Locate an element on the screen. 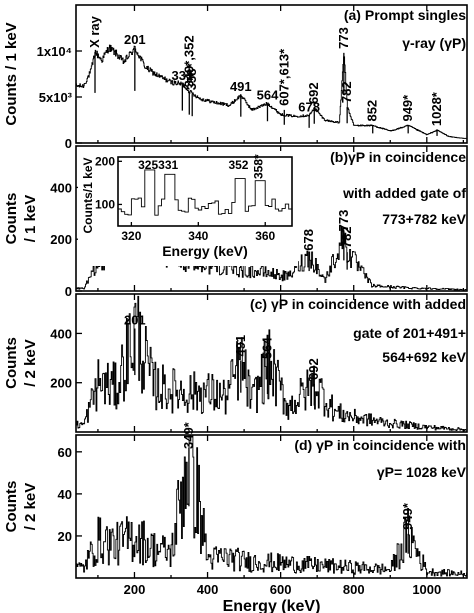 The height and width of the screenshot is (613, 474). panel-title: γP= 1028 keV is located at coordinates (422, 472).